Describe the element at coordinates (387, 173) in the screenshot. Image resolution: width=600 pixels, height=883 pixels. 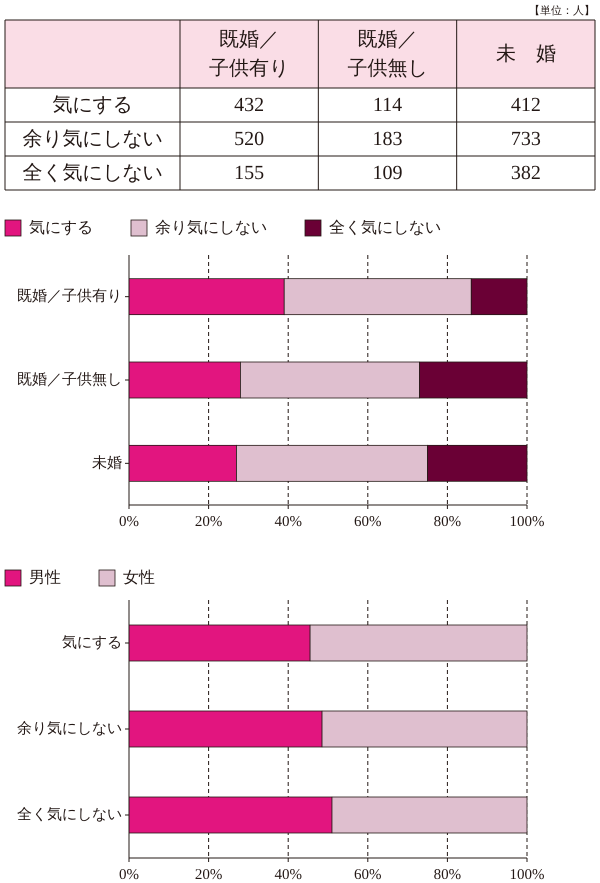
I see `data-label: 109` at that location.